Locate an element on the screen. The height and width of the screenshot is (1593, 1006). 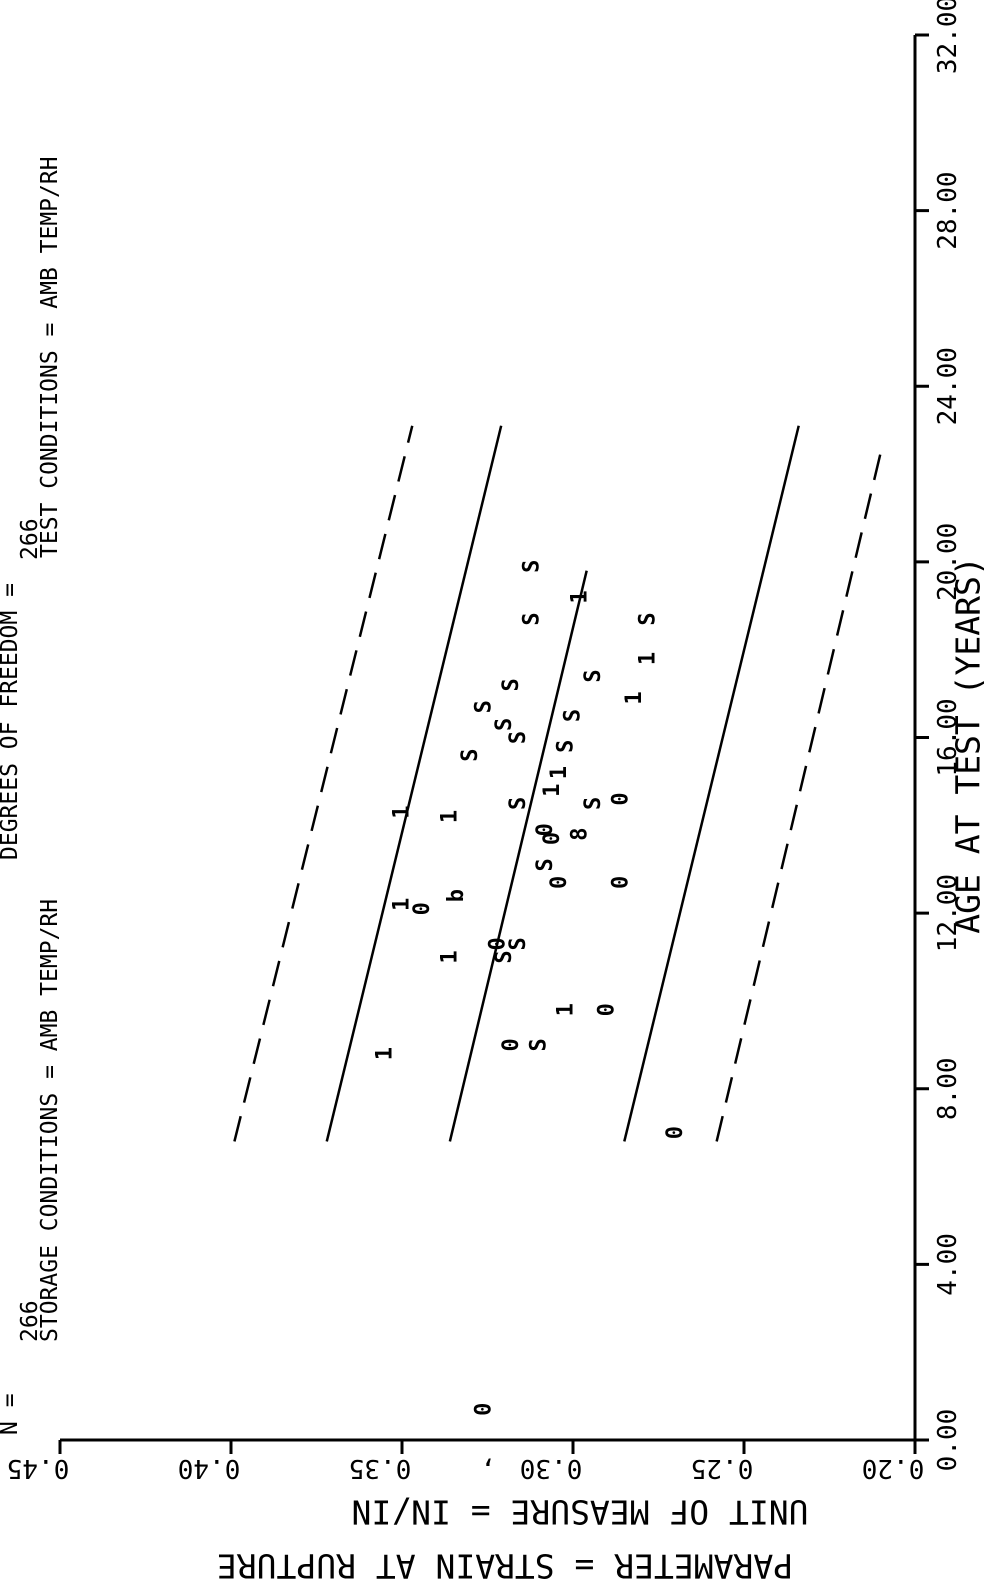
x-tick-label: 32.00 is located at coordinates (948, 37).